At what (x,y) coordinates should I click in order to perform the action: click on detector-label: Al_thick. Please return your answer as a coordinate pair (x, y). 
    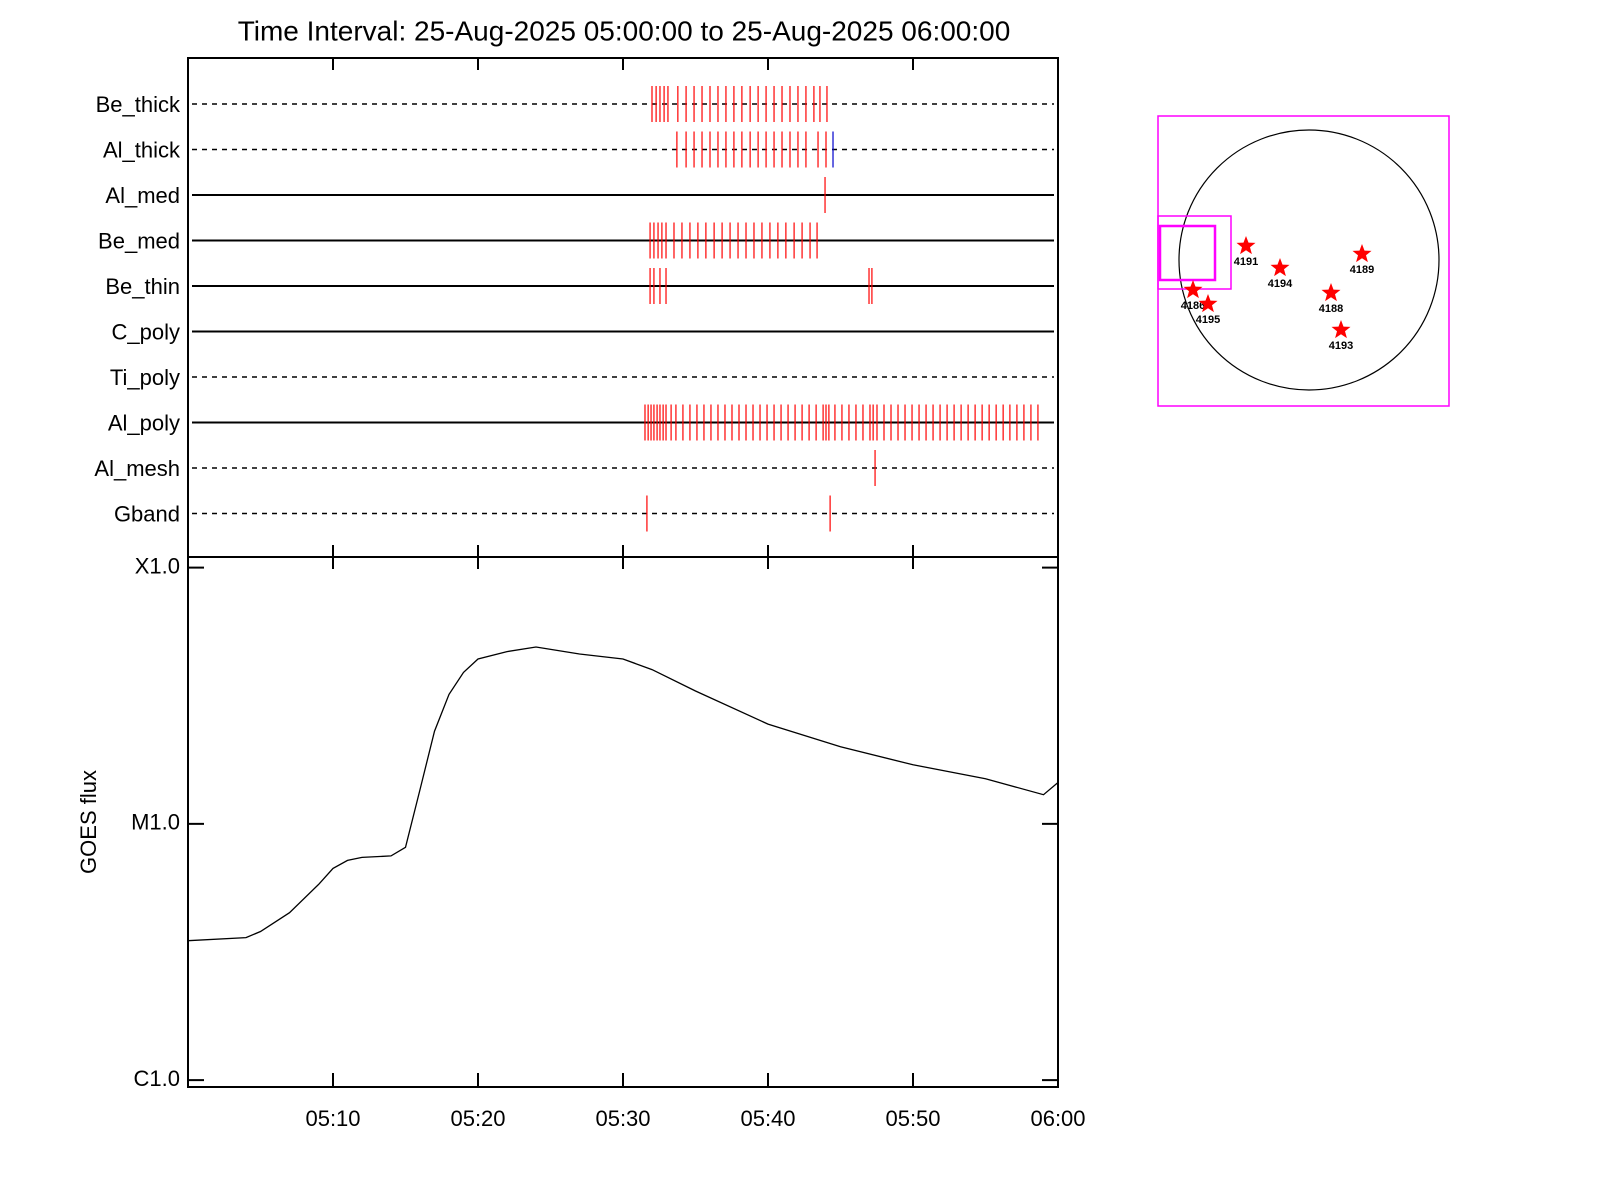
    Looking at the image, I should click on (142, 149).